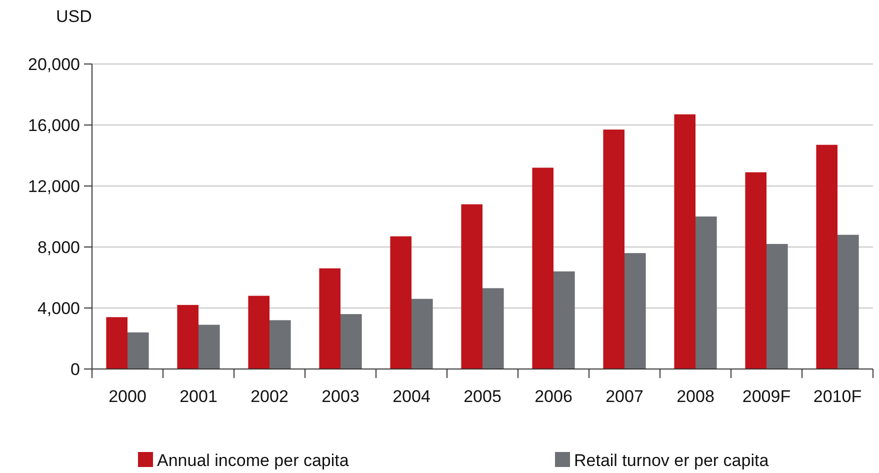 This screenshot has width=879, height=473. Describe the element at coordinates (341, 396) in the screenshot. I see `x-tick-label: 2003` at that location.